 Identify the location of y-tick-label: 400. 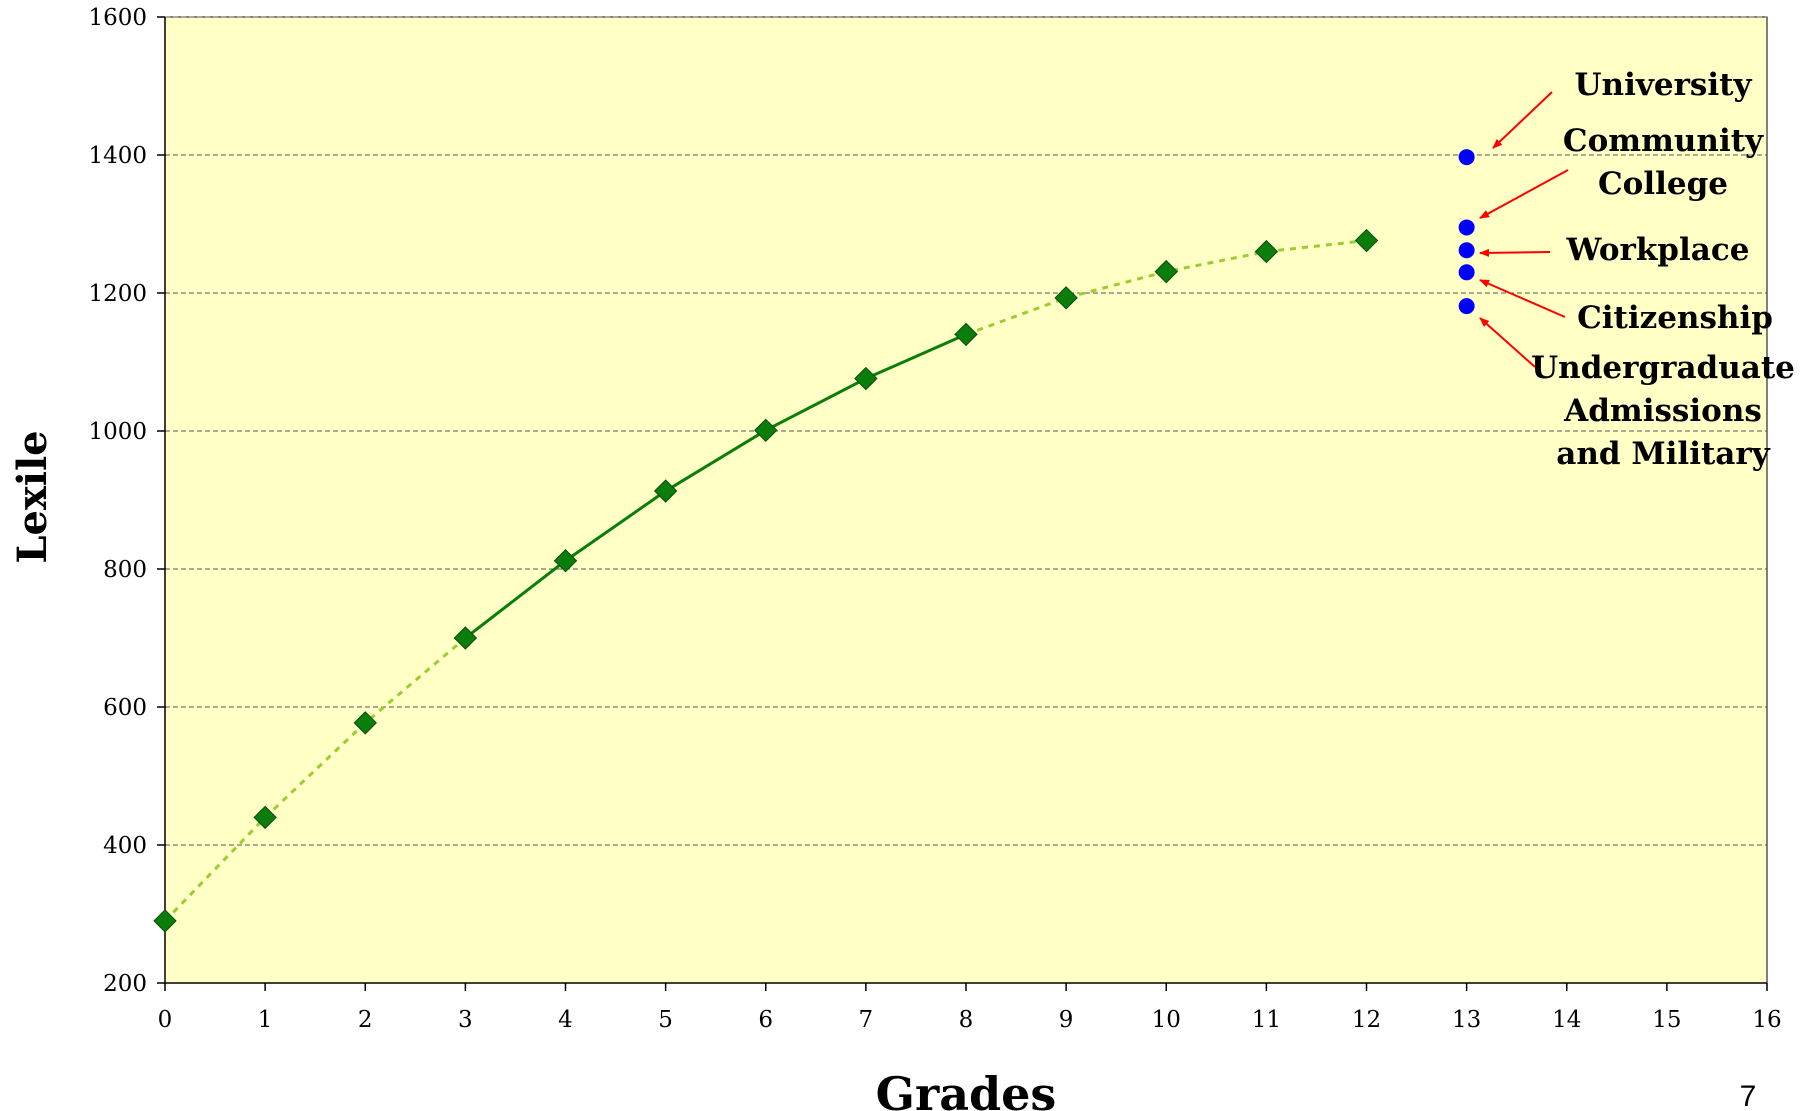
(125, 846).